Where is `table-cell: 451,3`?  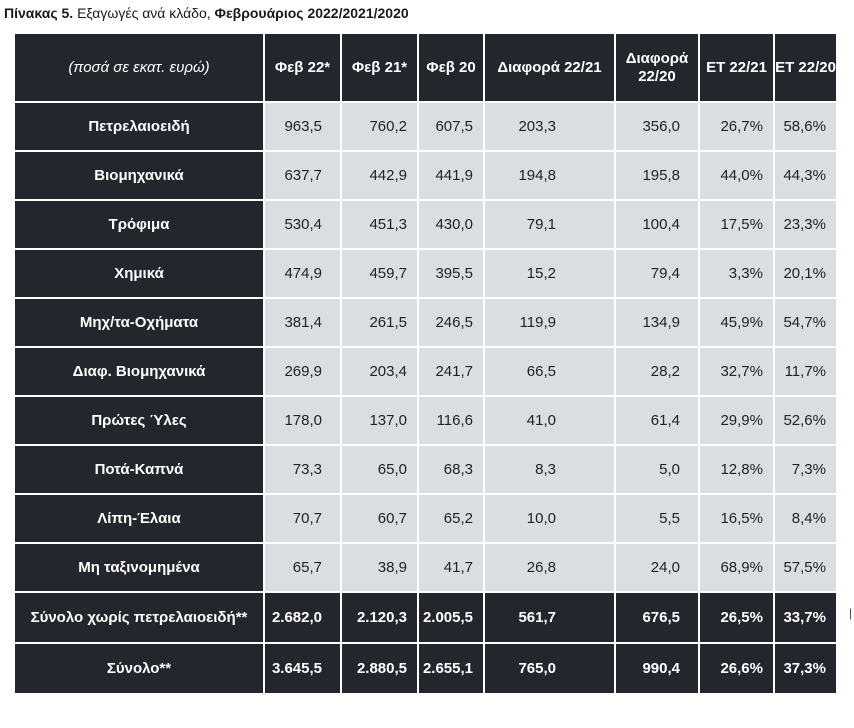
table-cell: 451,3 is located at coordinates (380, 225).